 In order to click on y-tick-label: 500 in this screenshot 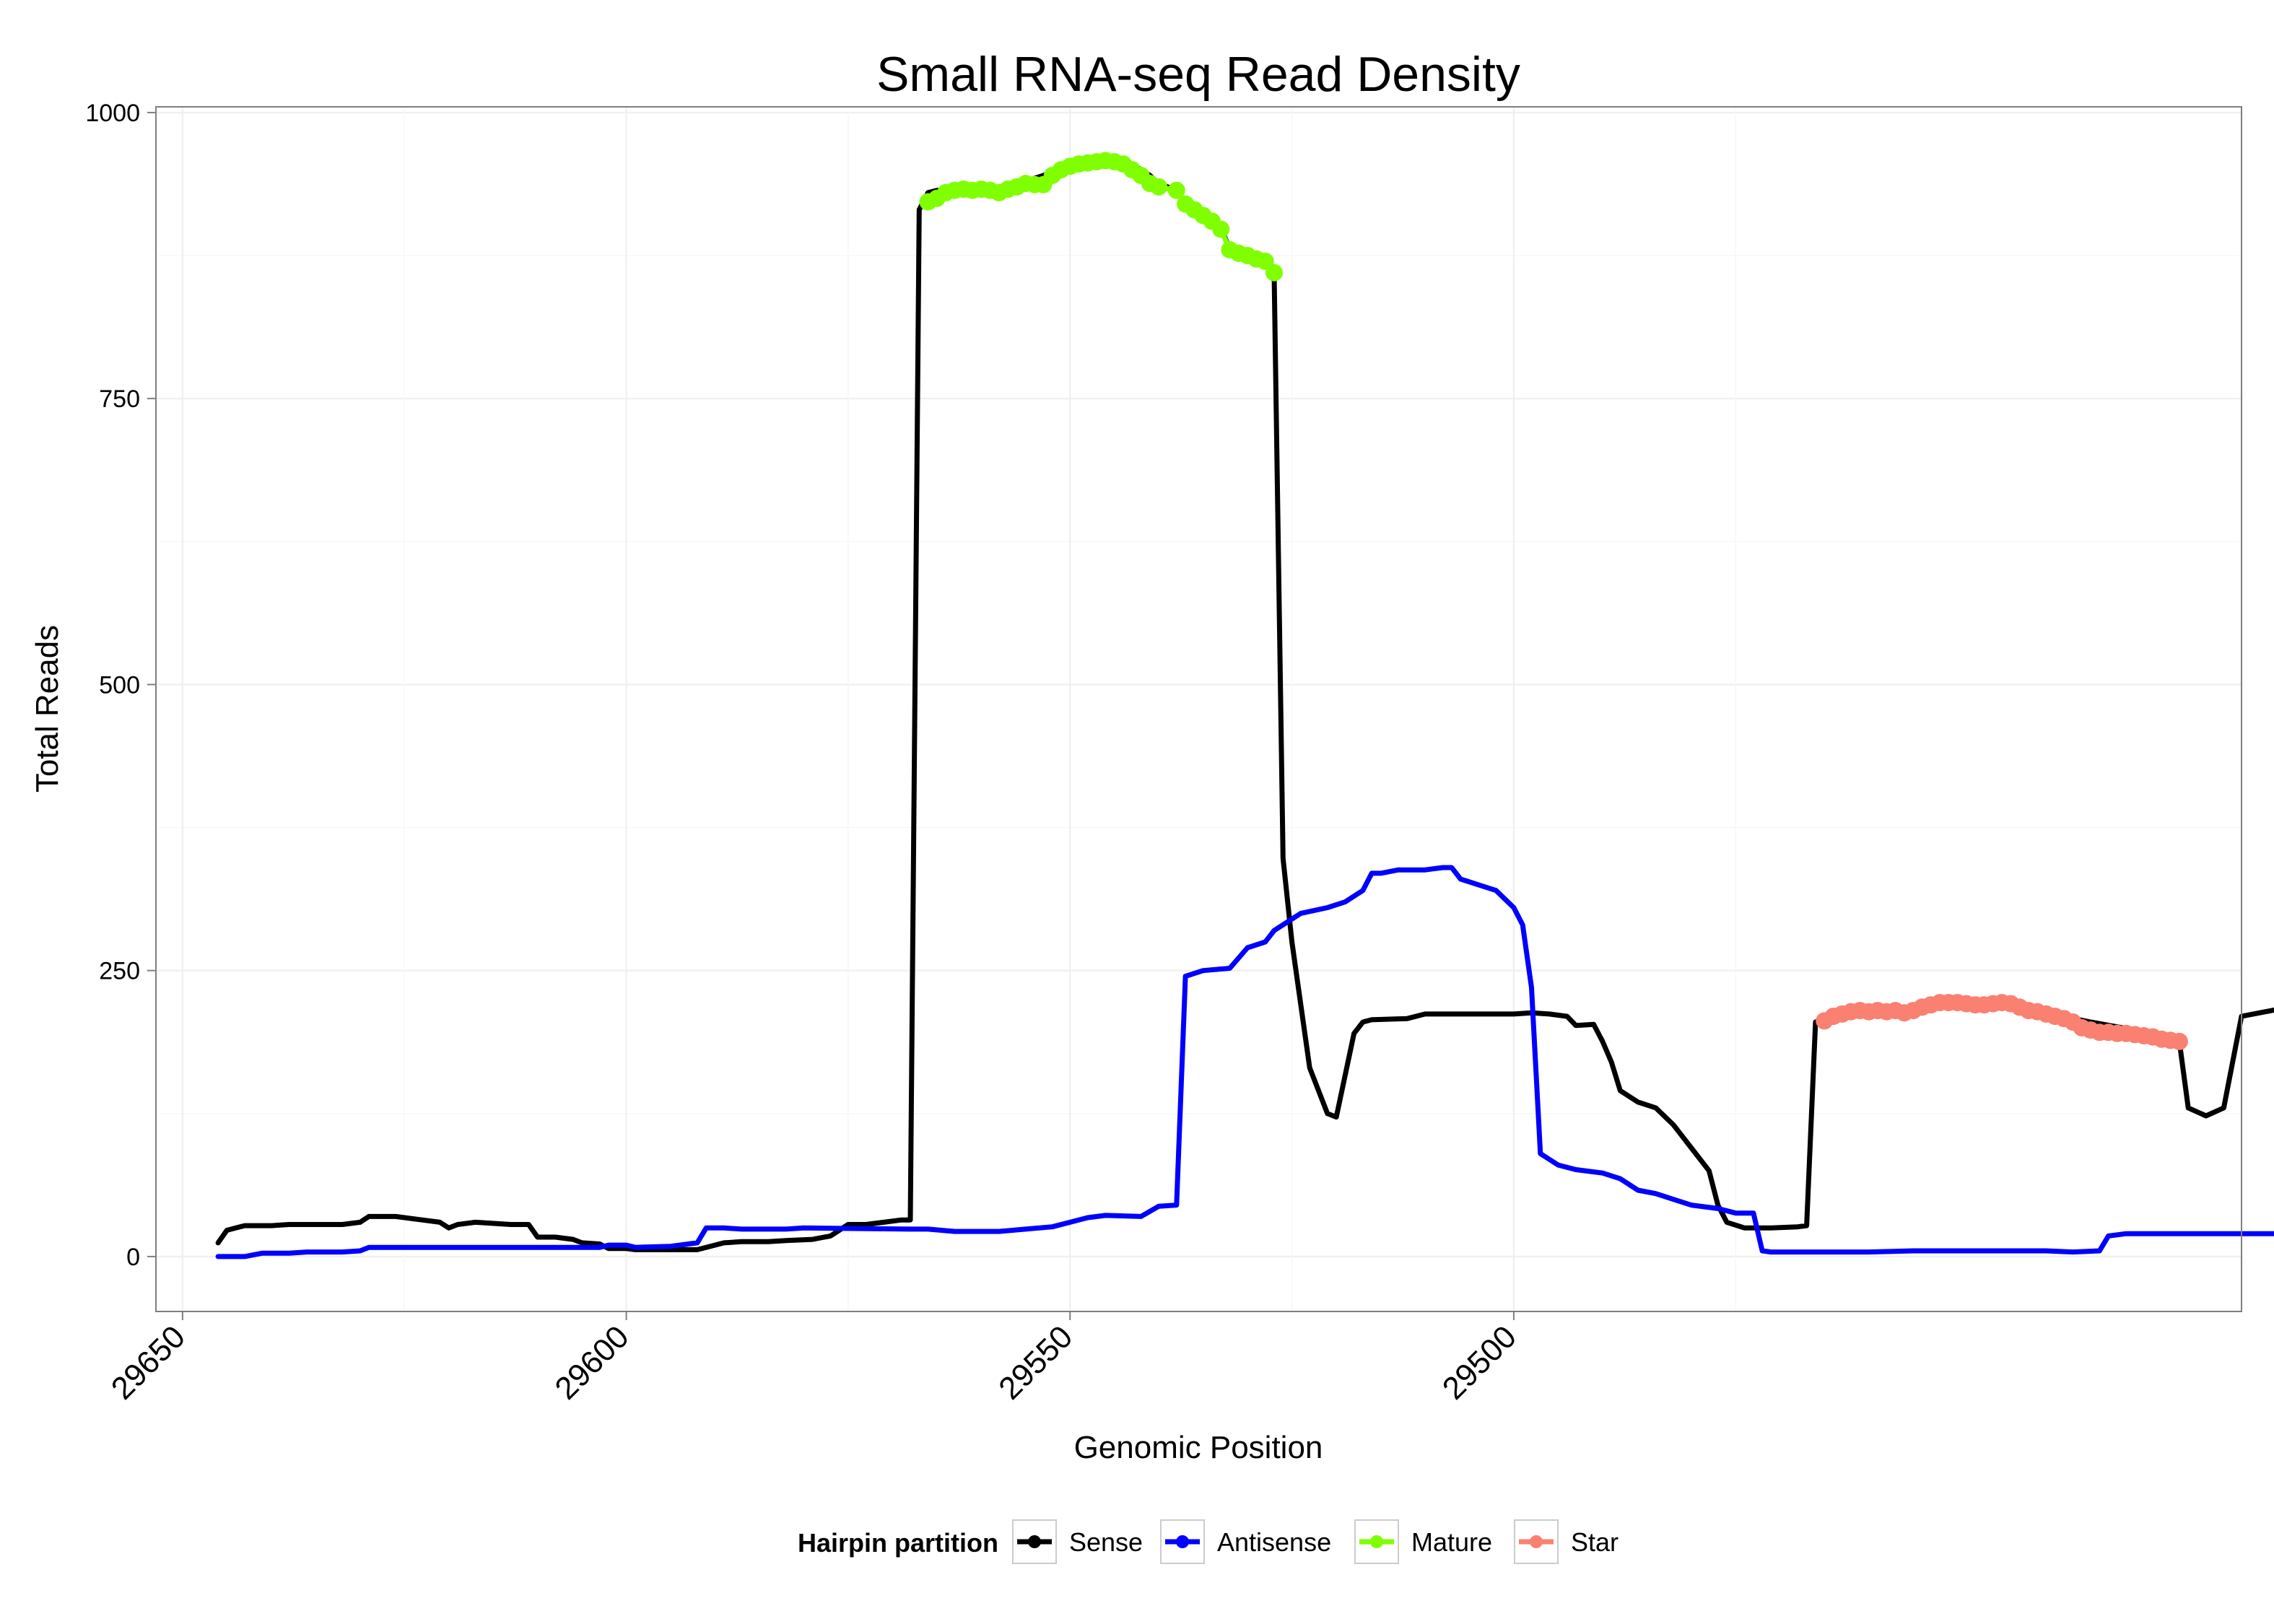, I will do `click(120, 685)`.